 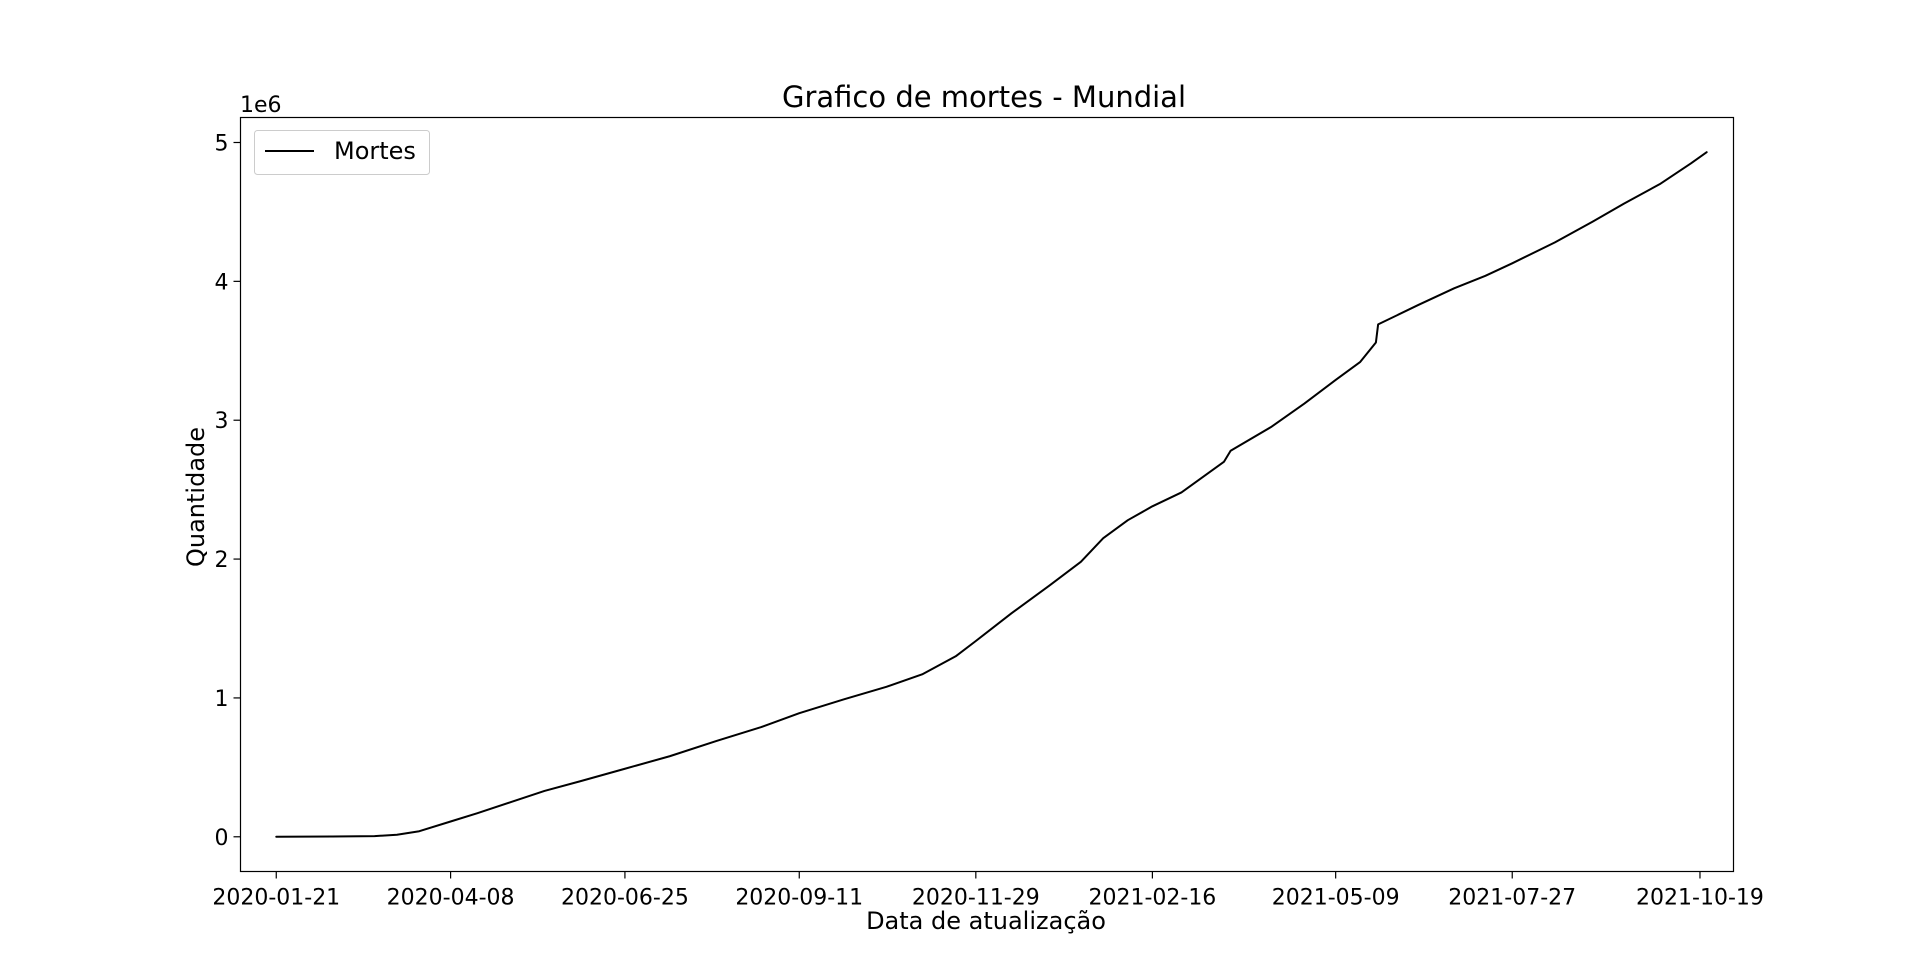 What do you see at coordinates (222, 699) in the screenshot?
I see `y-tick-label: 1` at bounding box center [222, 699].